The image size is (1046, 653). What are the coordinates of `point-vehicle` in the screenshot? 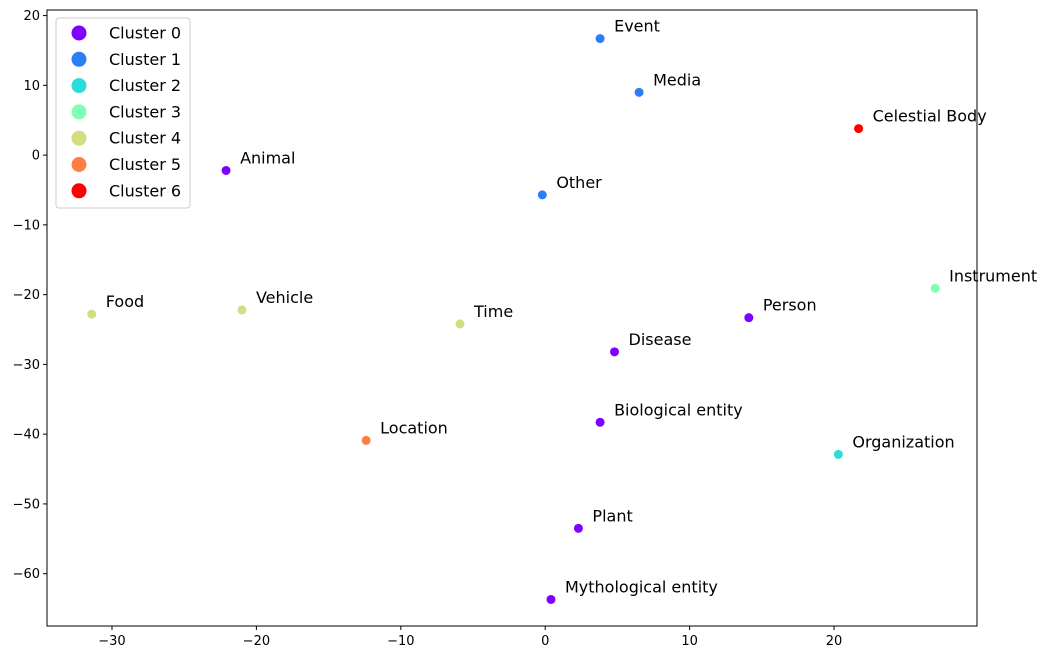 It's located at (242, 310).